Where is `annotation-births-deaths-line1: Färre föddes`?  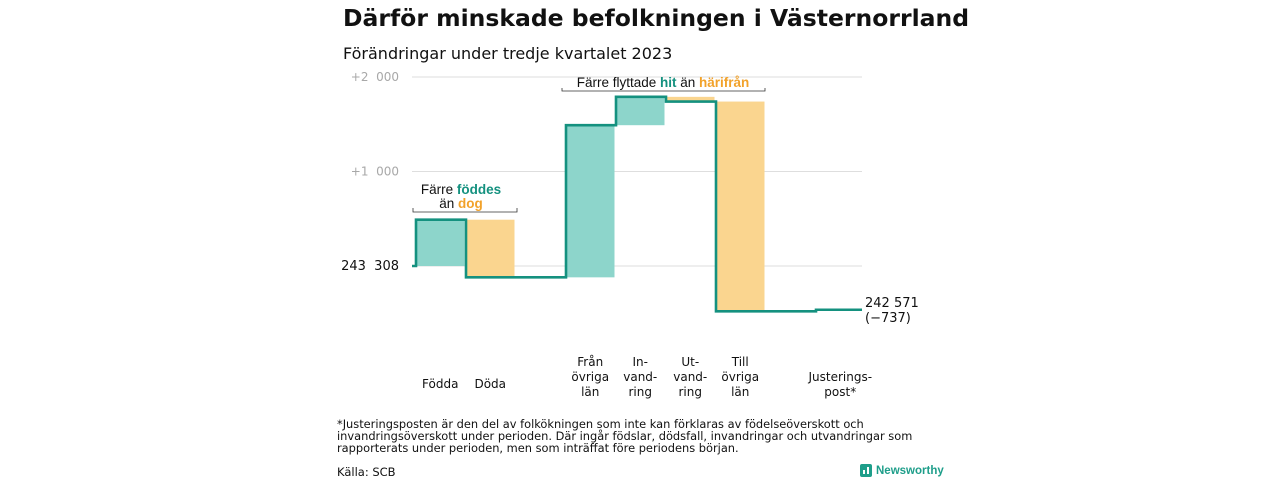 annotation-births-deaths-line1: Färre föddes is located at coordinates (461, 189).